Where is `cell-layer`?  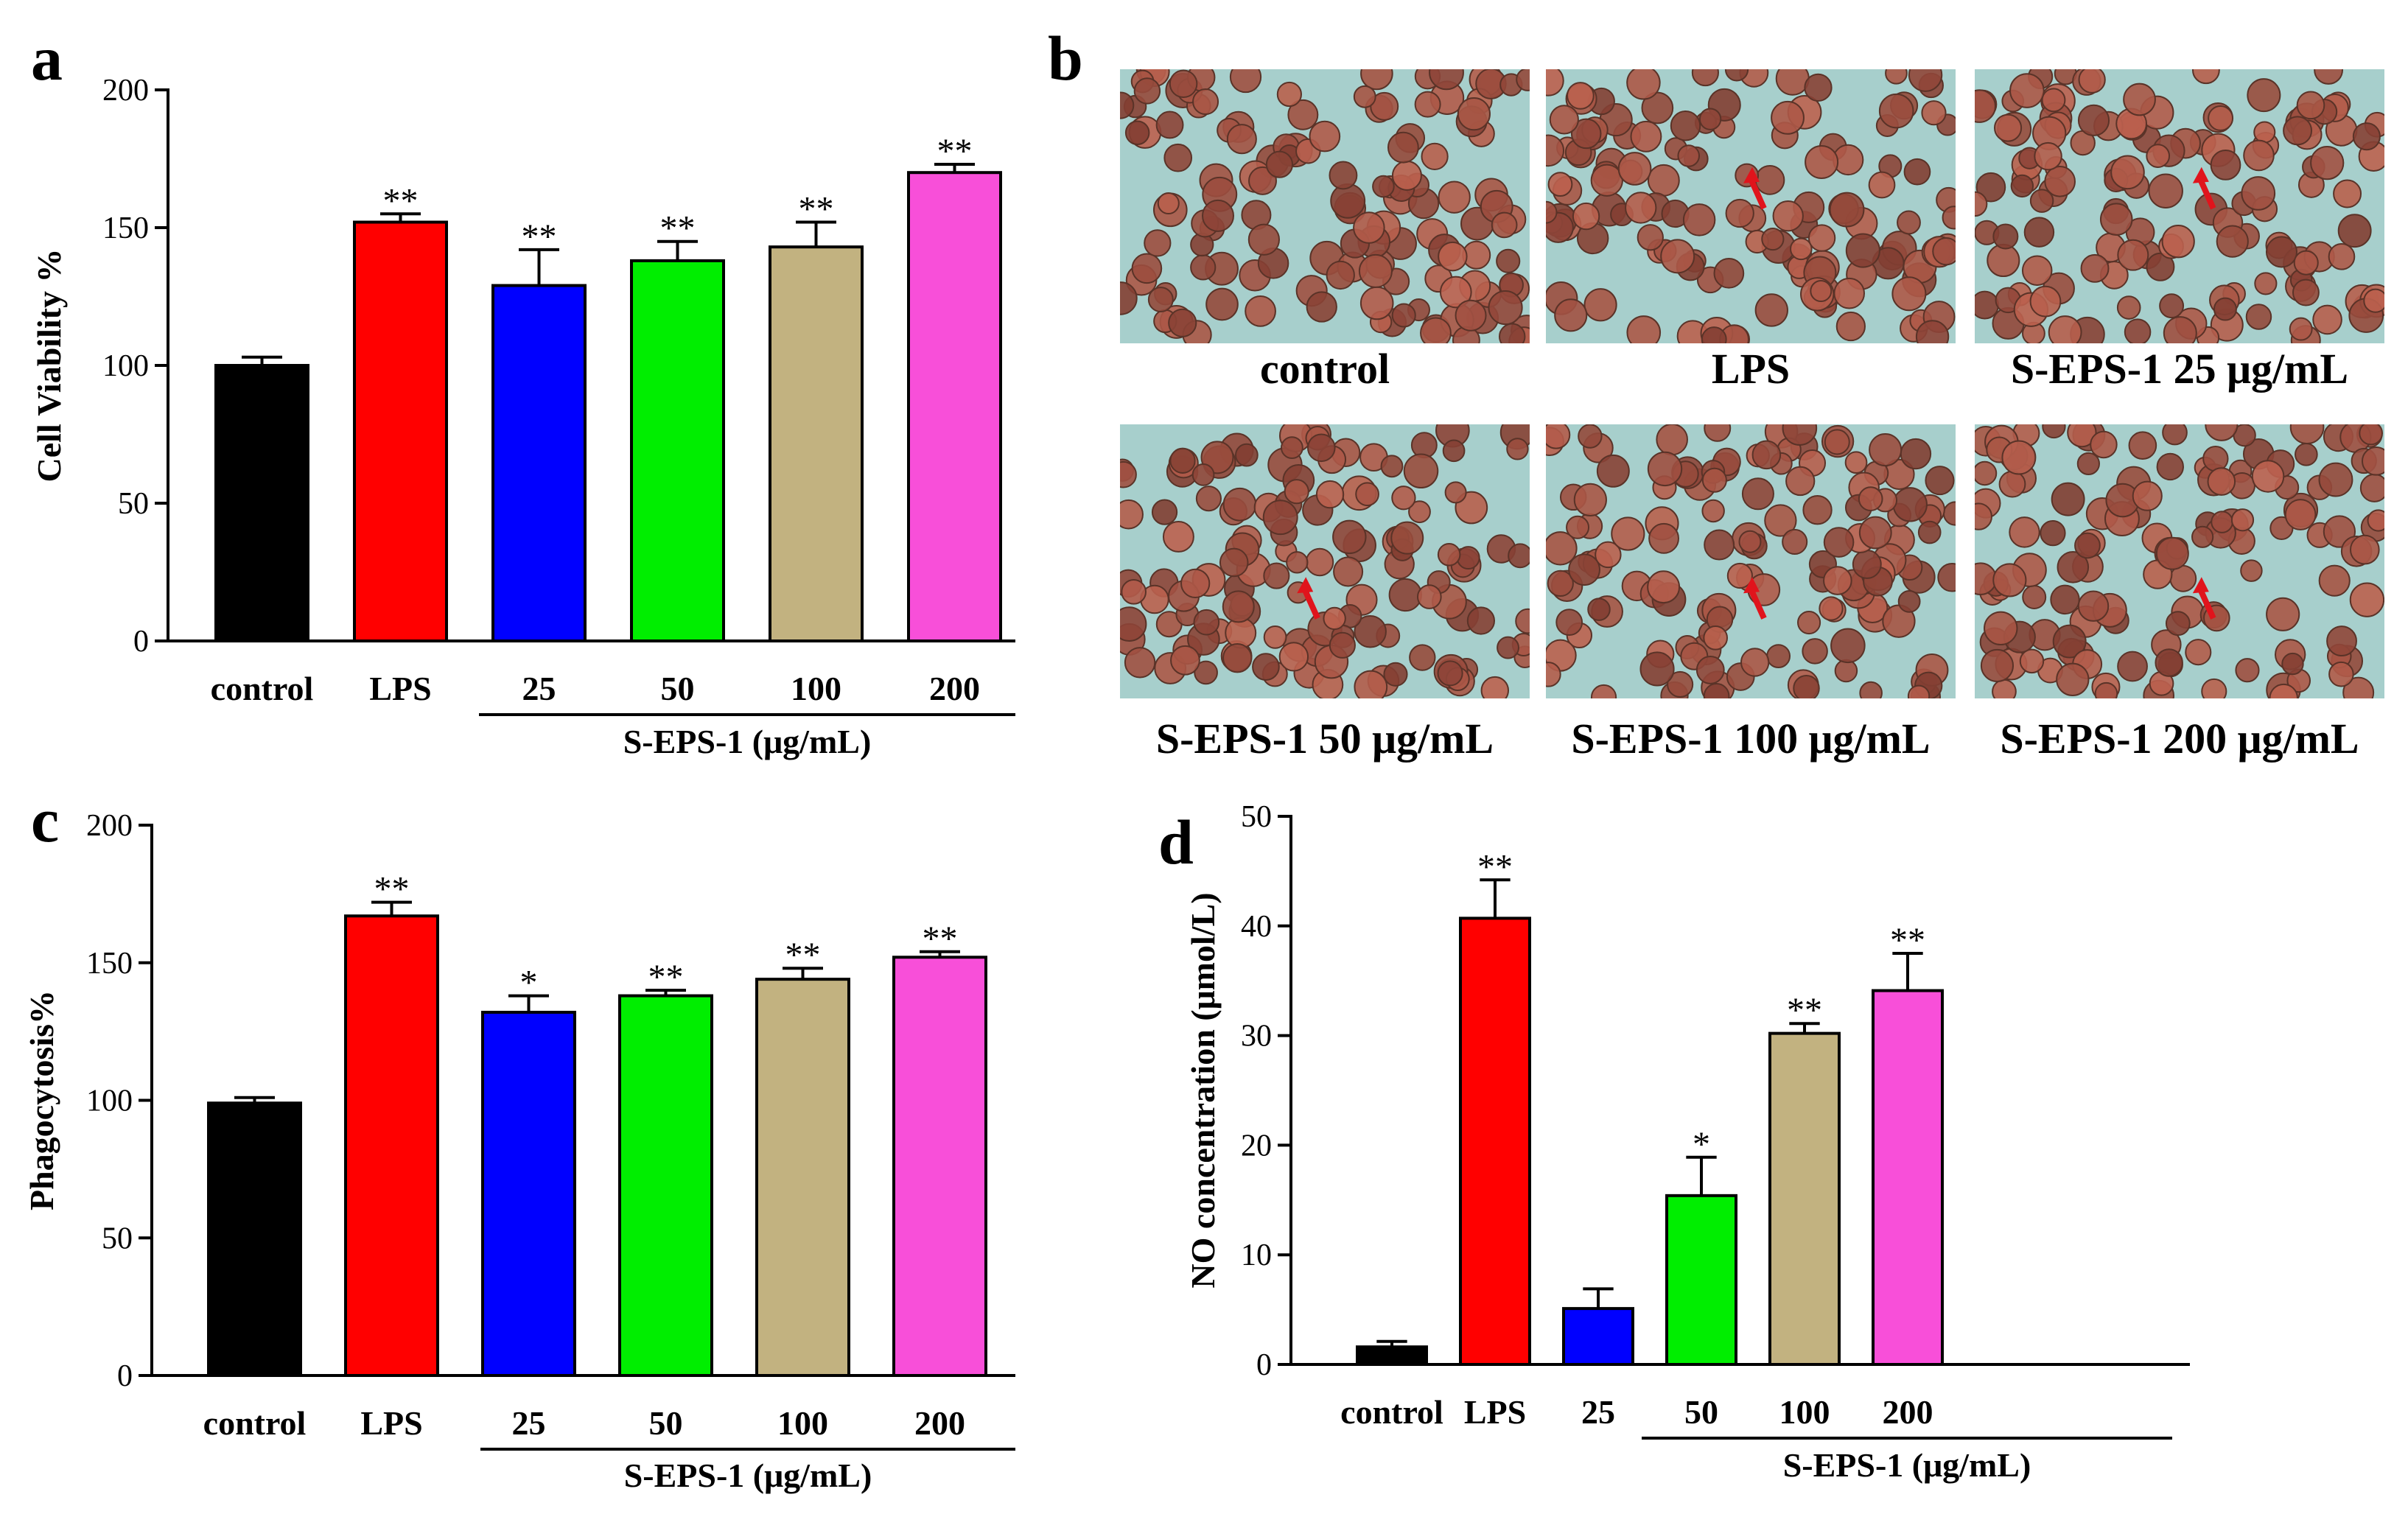 cell-layer is located at coordinates (1751, 206).